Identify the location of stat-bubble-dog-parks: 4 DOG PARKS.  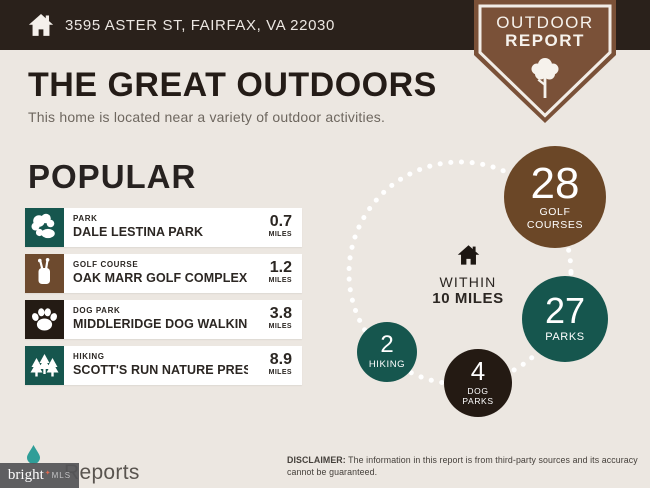
(478, 383).